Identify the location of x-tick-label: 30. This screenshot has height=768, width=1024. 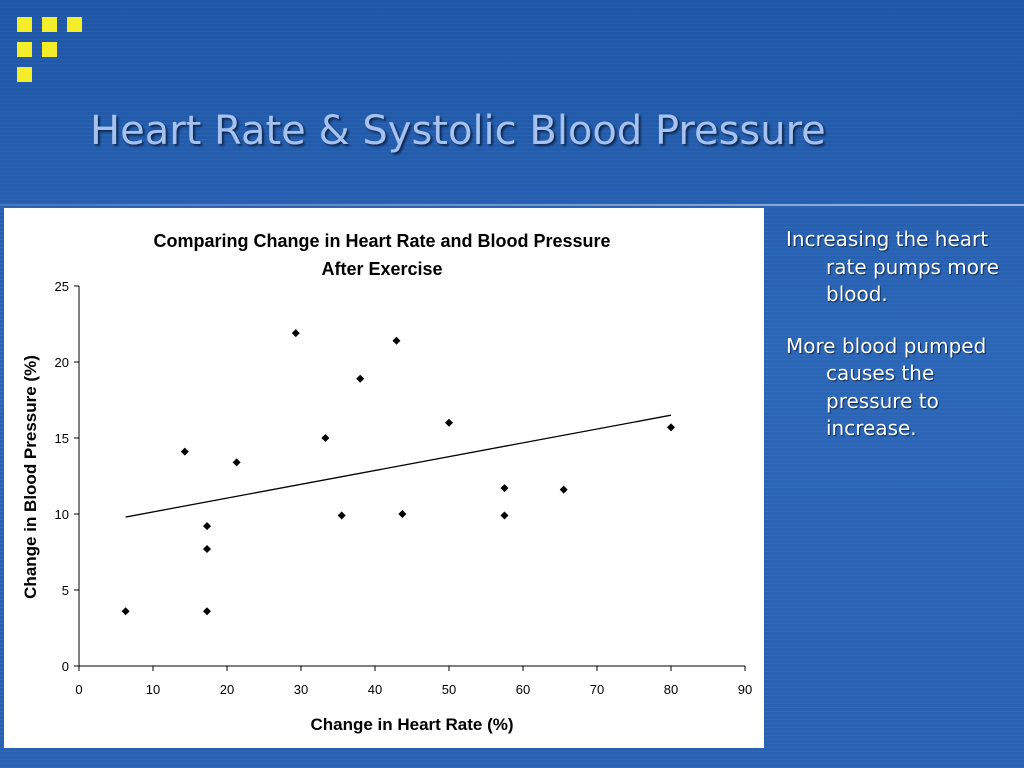
(301, 689).